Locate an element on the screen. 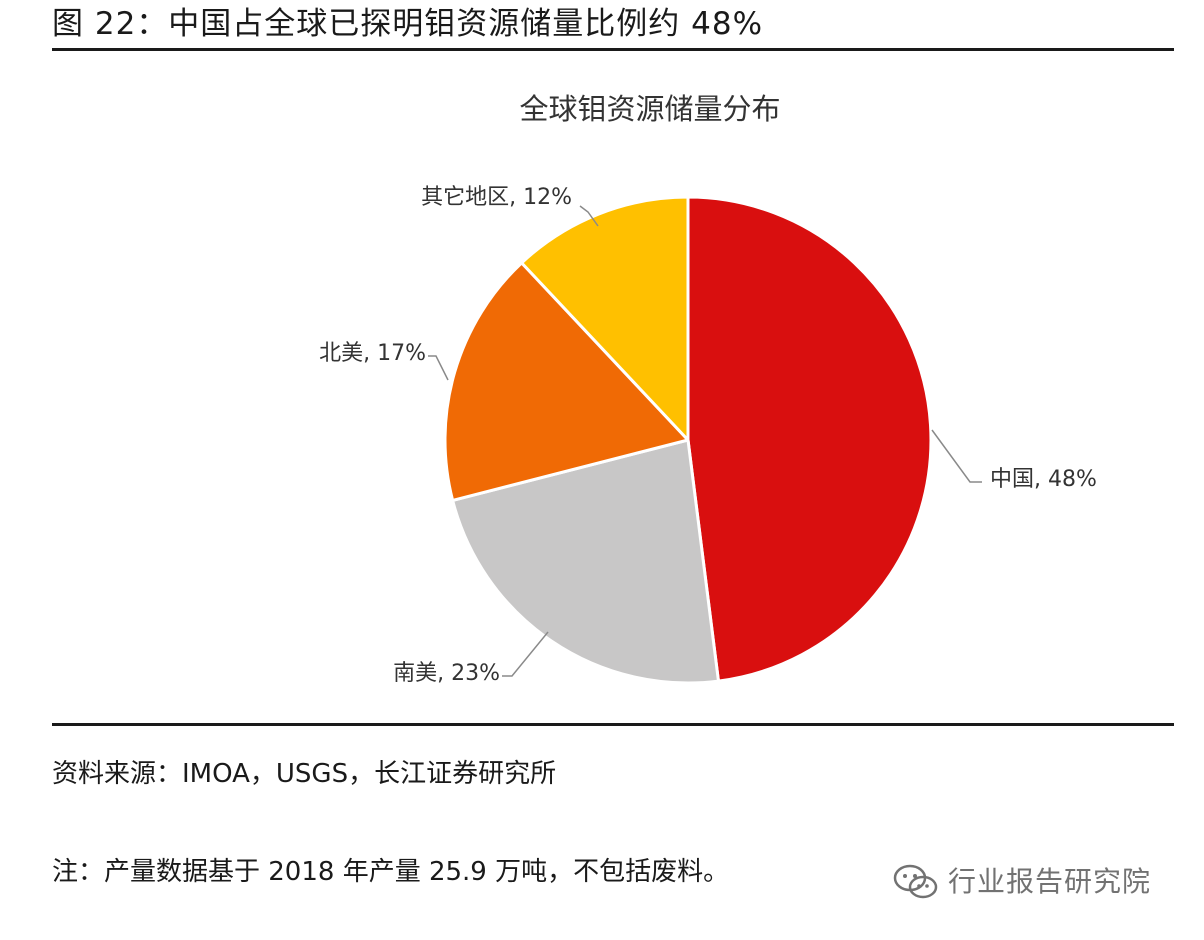 The image size is (1204, 940). bottom-divider is located at coordinates (613, 724).